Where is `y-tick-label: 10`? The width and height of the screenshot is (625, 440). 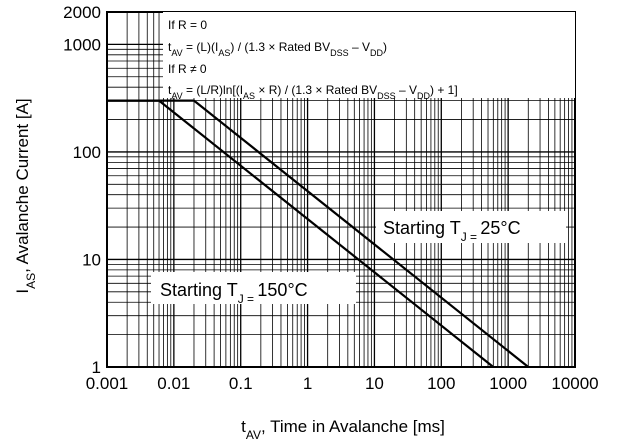
y-tick-label: 10 is located at coordinates (91, 259).